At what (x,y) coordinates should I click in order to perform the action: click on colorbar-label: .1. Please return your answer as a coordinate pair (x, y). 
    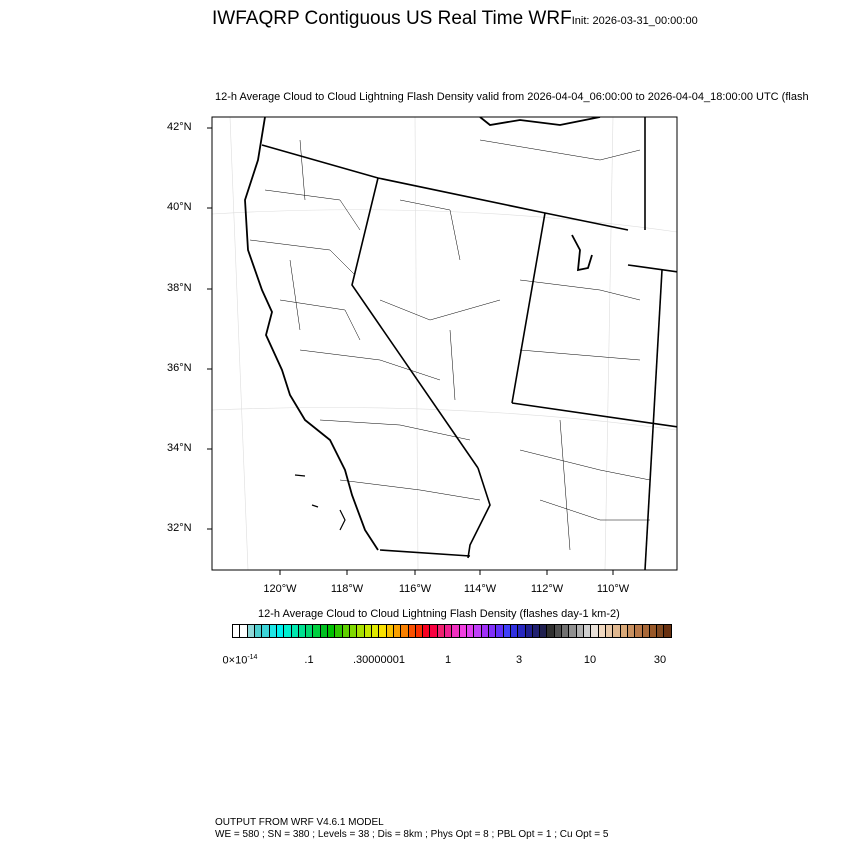
    Looking at the image, I should click on (309, 660).